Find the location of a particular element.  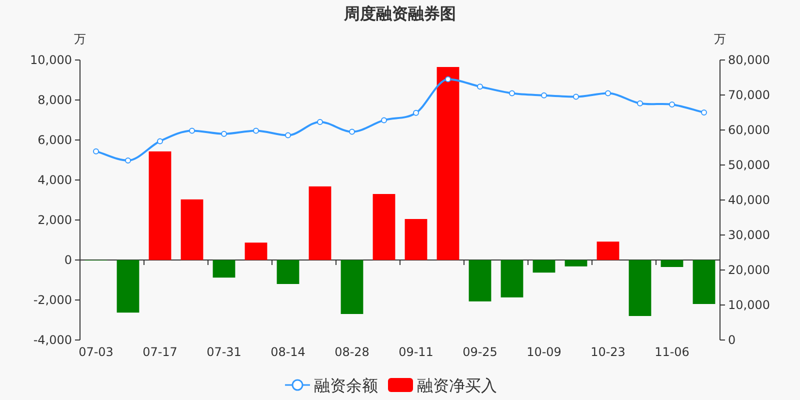

x-tick-label: 08-28 is located at coordinates (352, 352).